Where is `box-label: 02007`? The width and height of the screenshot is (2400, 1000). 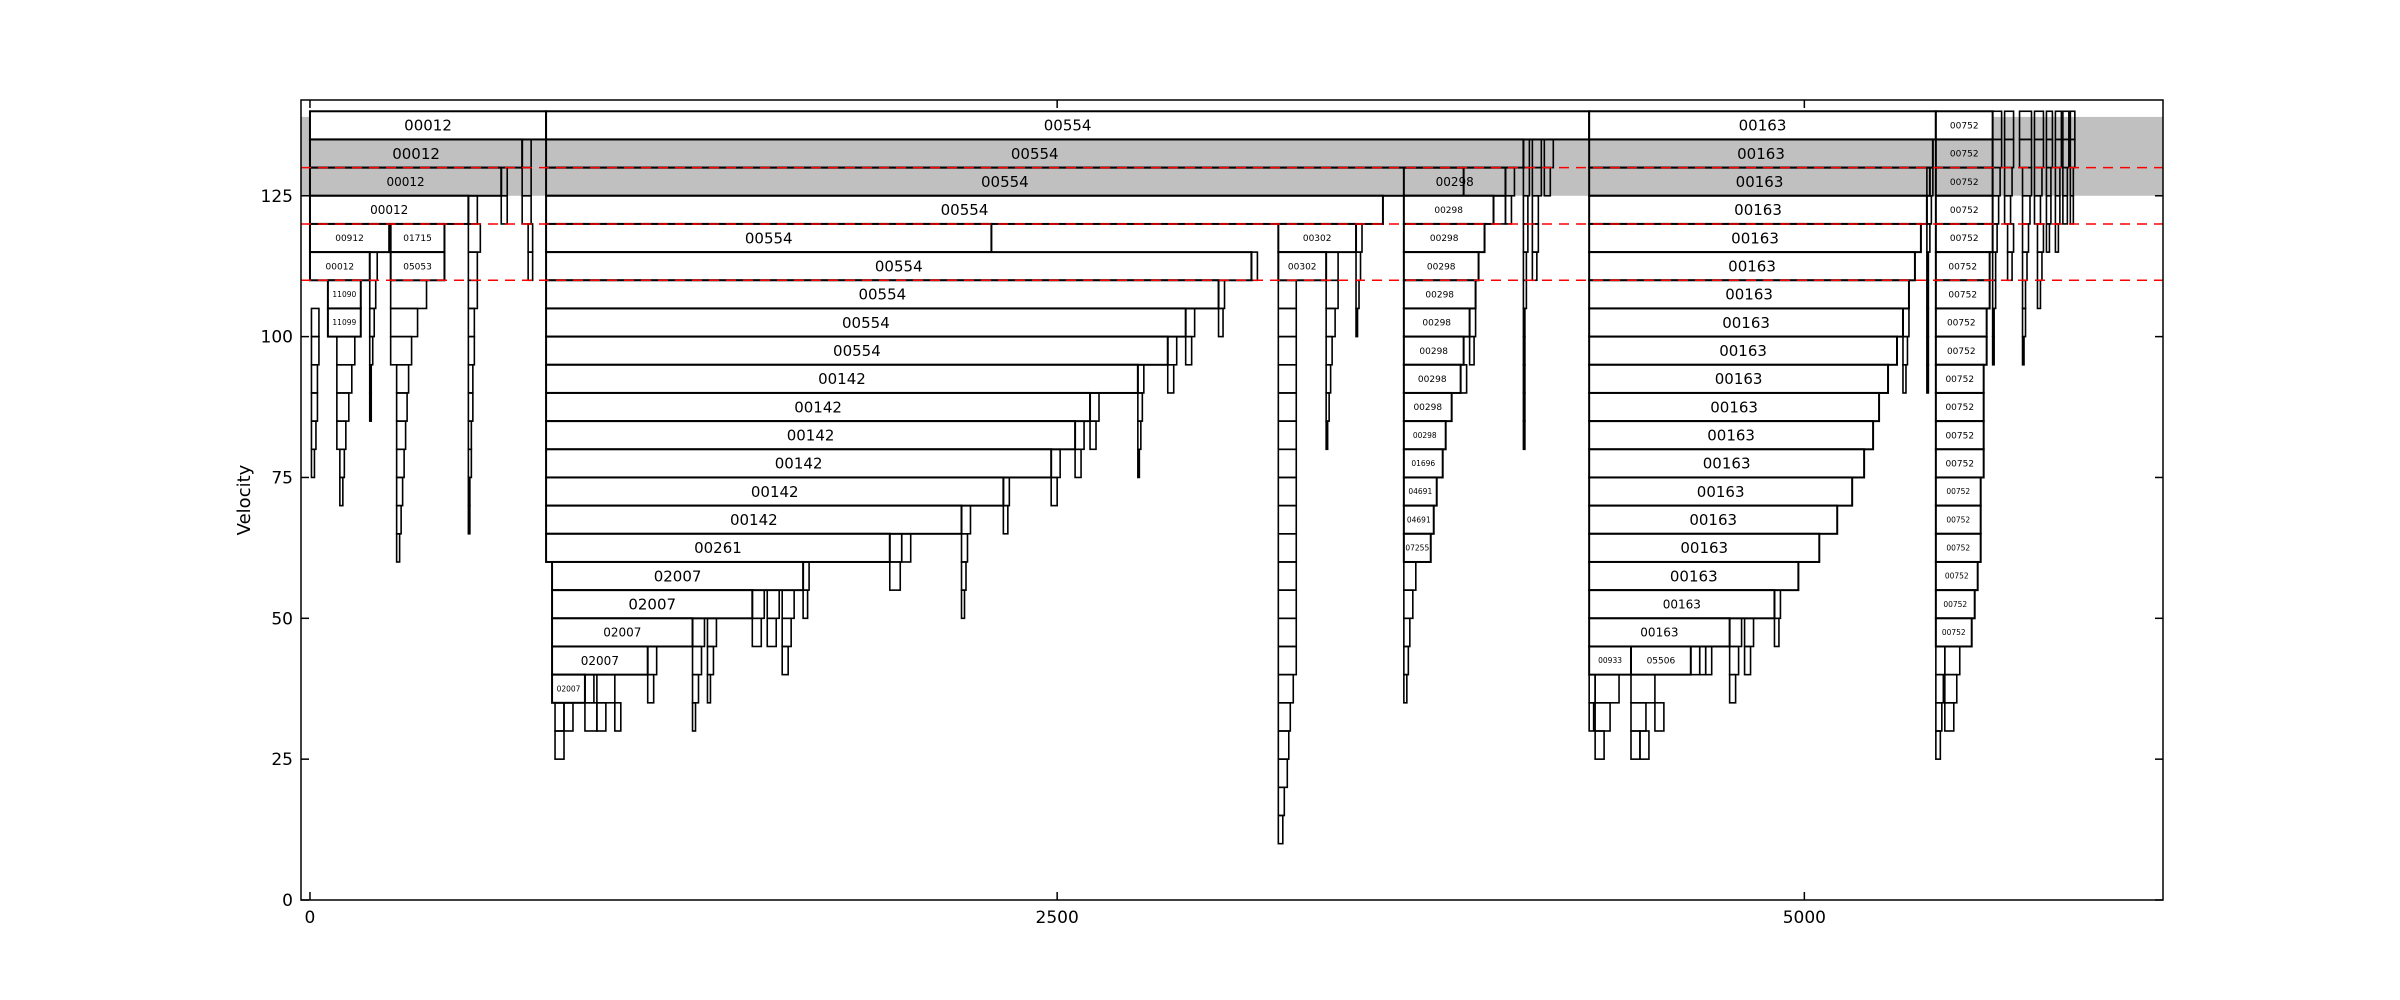 box-label: 02007 is located at coordinates (600, 661).